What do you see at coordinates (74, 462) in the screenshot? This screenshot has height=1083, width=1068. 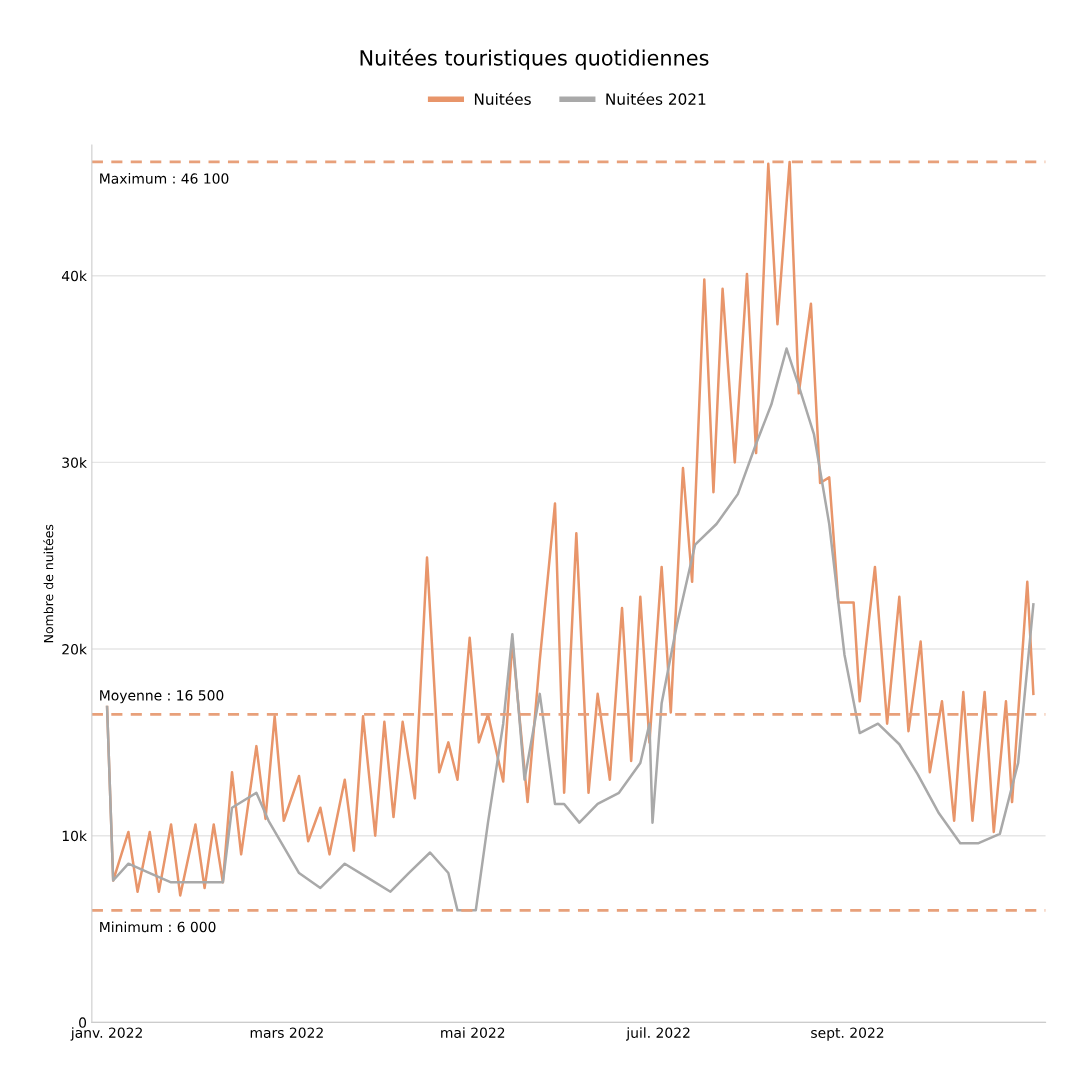 I see `y-tick-label: 30k` at bounding box center [74, 462].